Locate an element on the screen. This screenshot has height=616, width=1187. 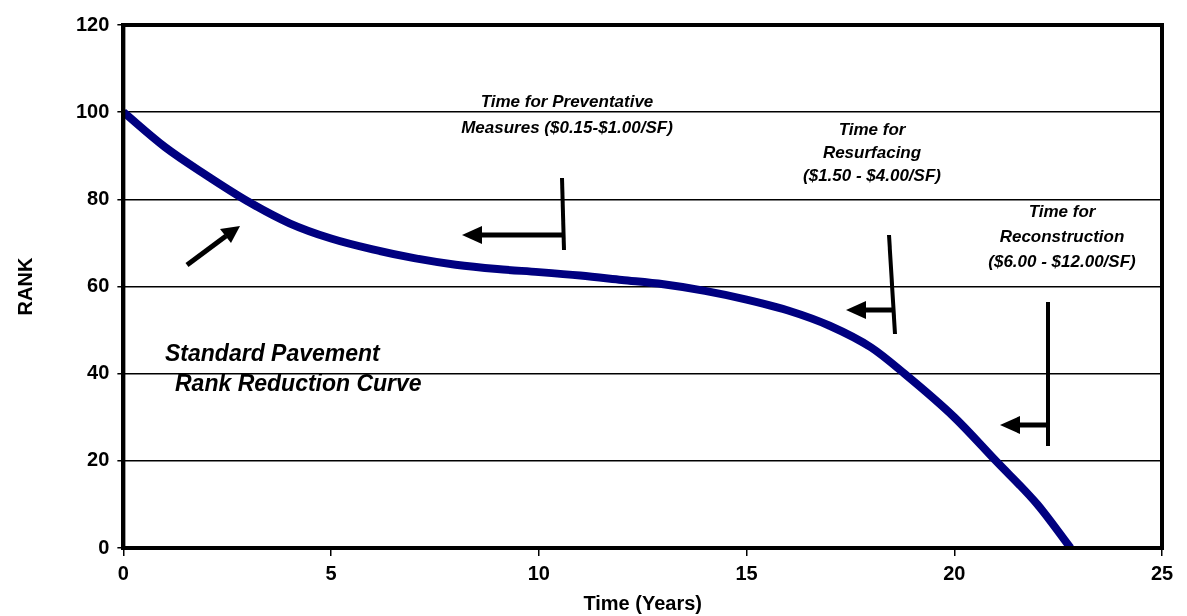
annotation: Time for Reconstruction ($6.00 - $12.00/SF) is located at coordinates (1062, 236).